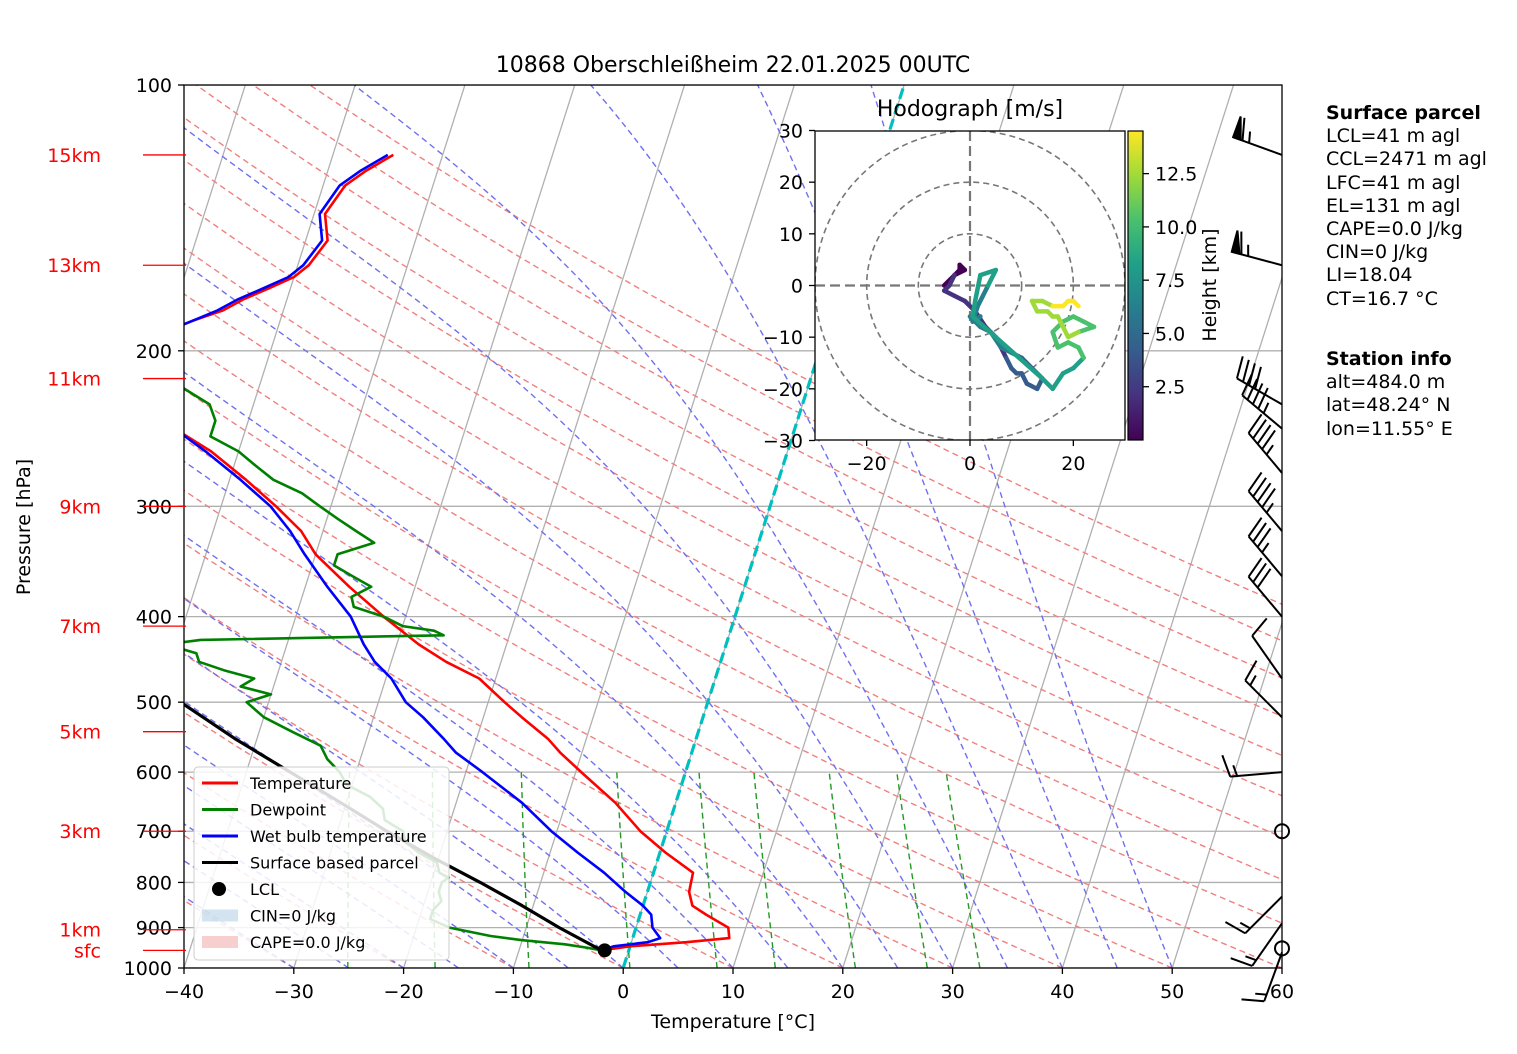 The width and height of the screenshot is (1517, 1054). Describe the element at coordinates (74, 266) in the screenshot. I see `height-label: 13km` at that location.